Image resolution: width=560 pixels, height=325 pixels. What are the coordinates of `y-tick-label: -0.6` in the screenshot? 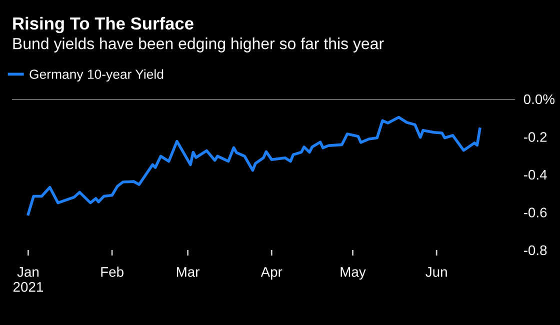 It's located at (535, 213).